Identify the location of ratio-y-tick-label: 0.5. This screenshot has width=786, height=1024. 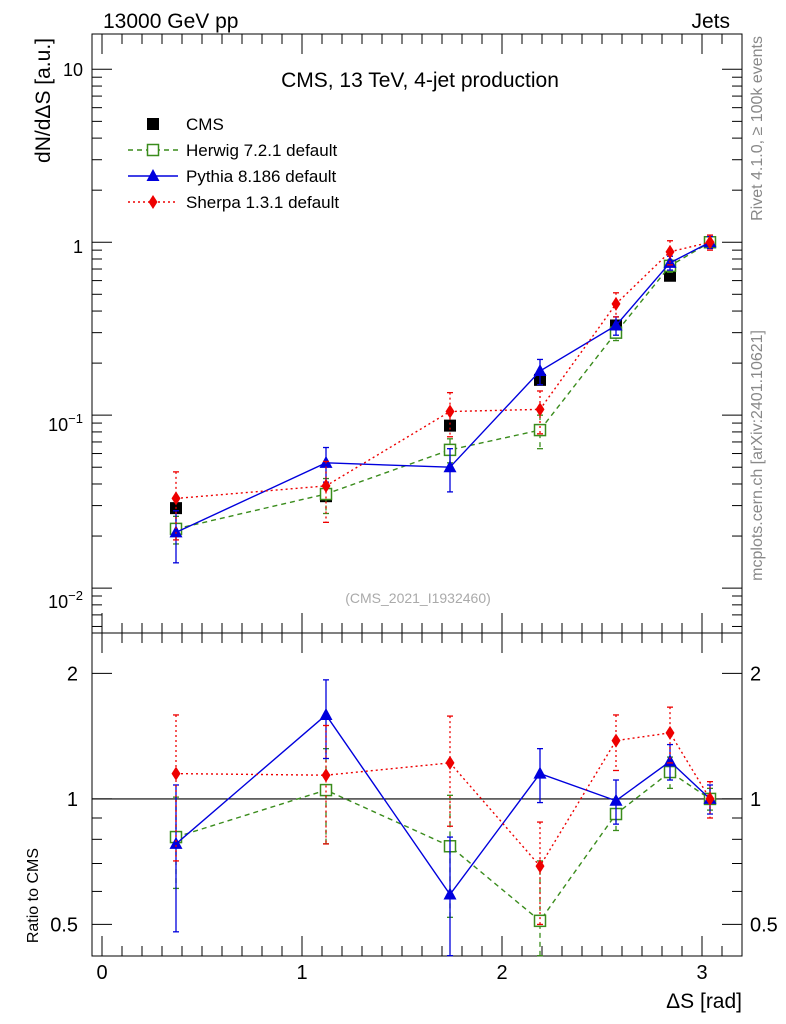
(64, 925).